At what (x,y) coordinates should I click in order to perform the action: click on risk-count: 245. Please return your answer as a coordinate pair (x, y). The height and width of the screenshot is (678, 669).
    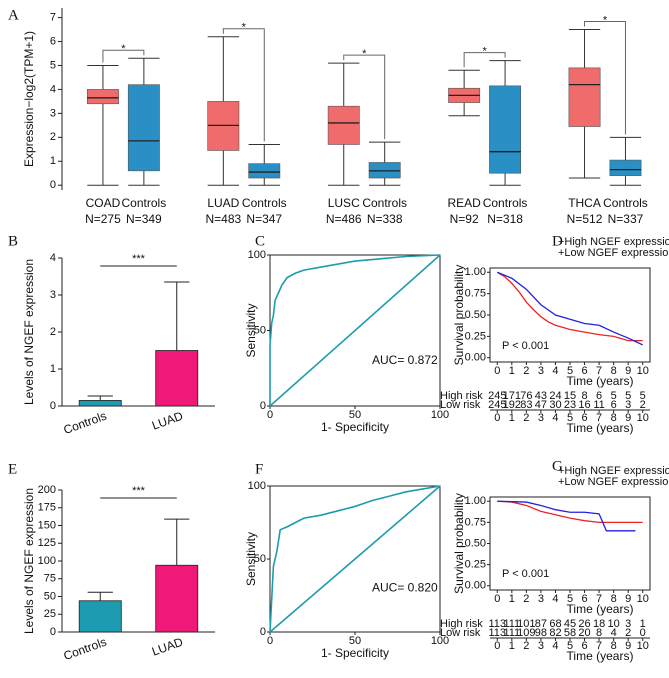
    Looking at the image, I should click on (497, 405).